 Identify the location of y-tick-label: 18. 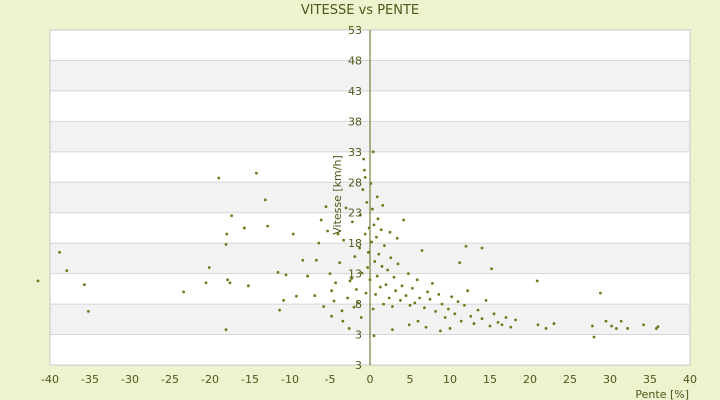
(355, 243).